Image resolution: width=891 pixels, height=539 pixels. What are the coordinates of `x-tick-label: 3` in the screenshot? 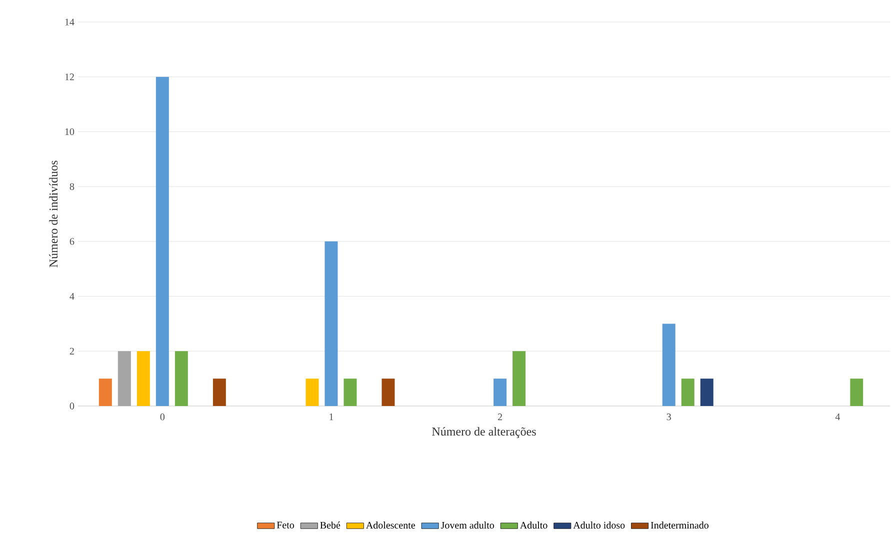 It's located at (668, 417).